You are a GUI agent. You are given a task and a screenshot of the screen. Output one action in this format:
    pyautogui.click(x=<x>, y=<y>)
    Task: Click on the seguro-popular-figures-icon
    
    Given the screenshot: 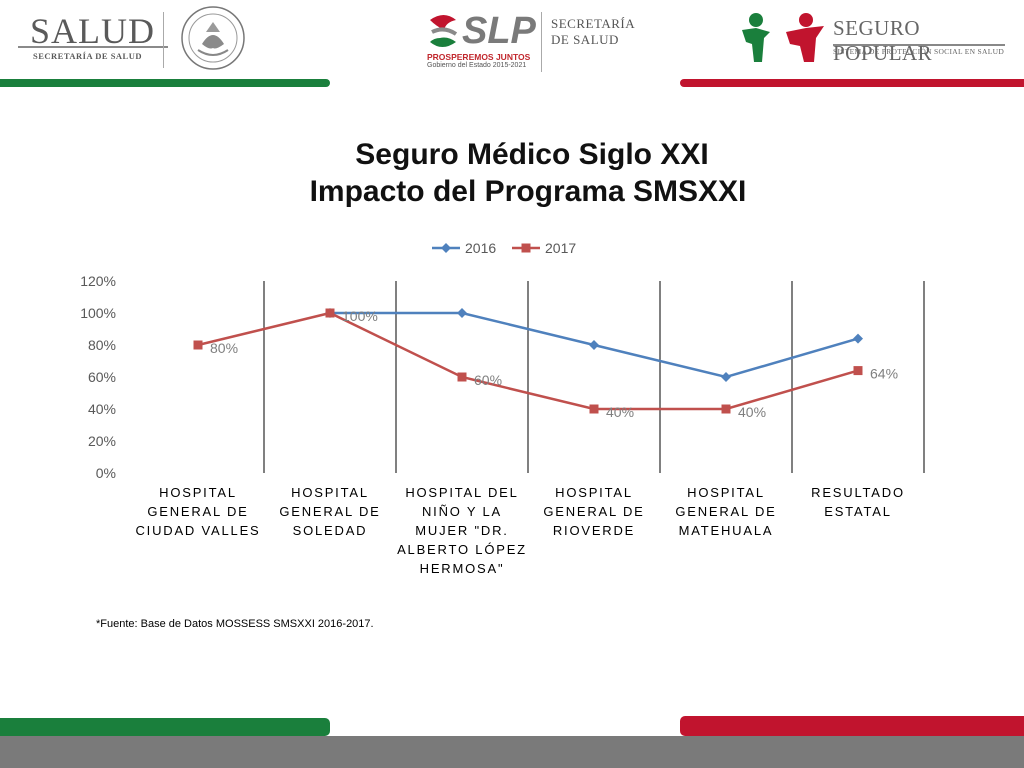 What is the action you would take?
    pyautogui.click(x=783, y=37)
    